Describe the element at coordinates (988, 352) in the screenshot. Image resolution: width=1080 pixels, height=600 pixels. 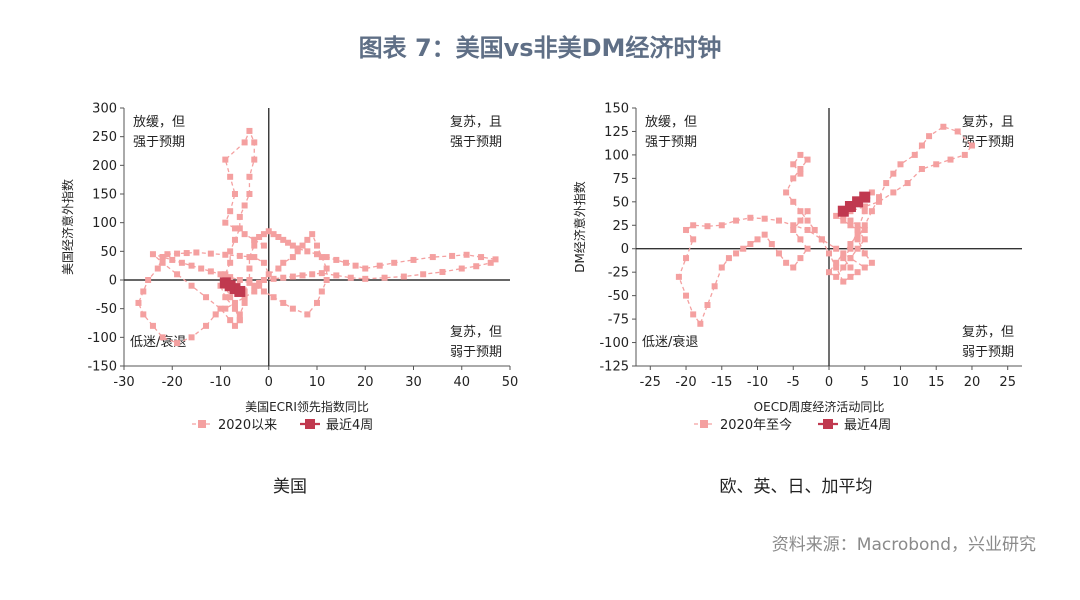
I see `quadrant-label-bottom-right: 弱于预期` at that location.